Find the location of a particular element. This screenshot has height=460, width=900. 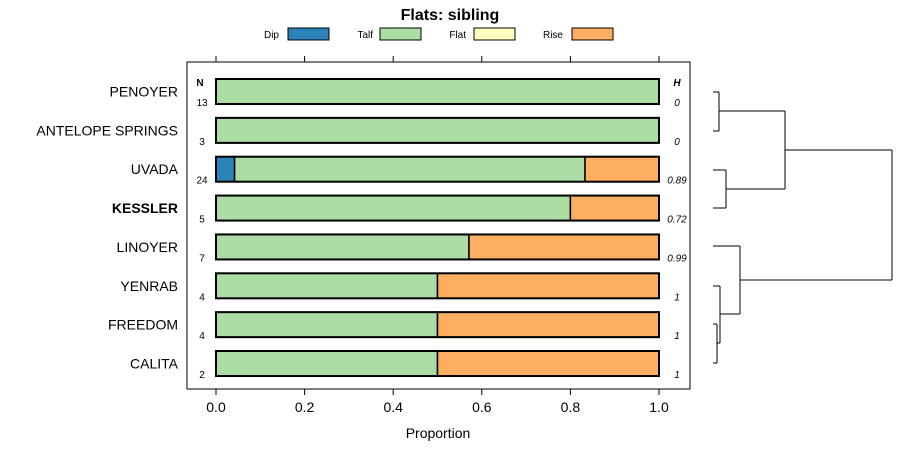

legend-label-rise: Rise is located at coordinates (553, 35).